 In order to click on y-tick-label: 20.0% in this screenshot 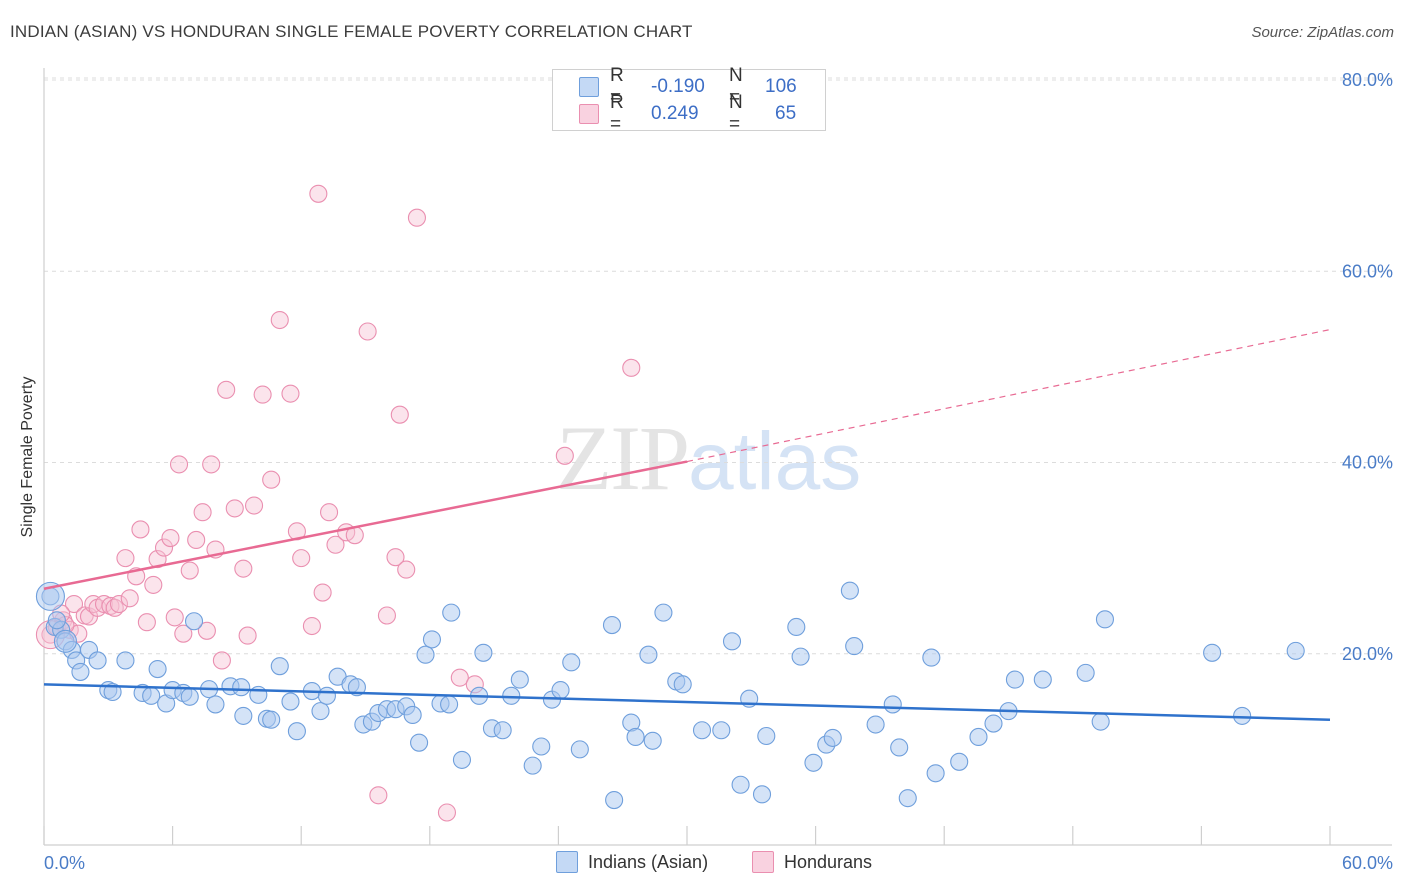, I will do `click(1367, 654)`.